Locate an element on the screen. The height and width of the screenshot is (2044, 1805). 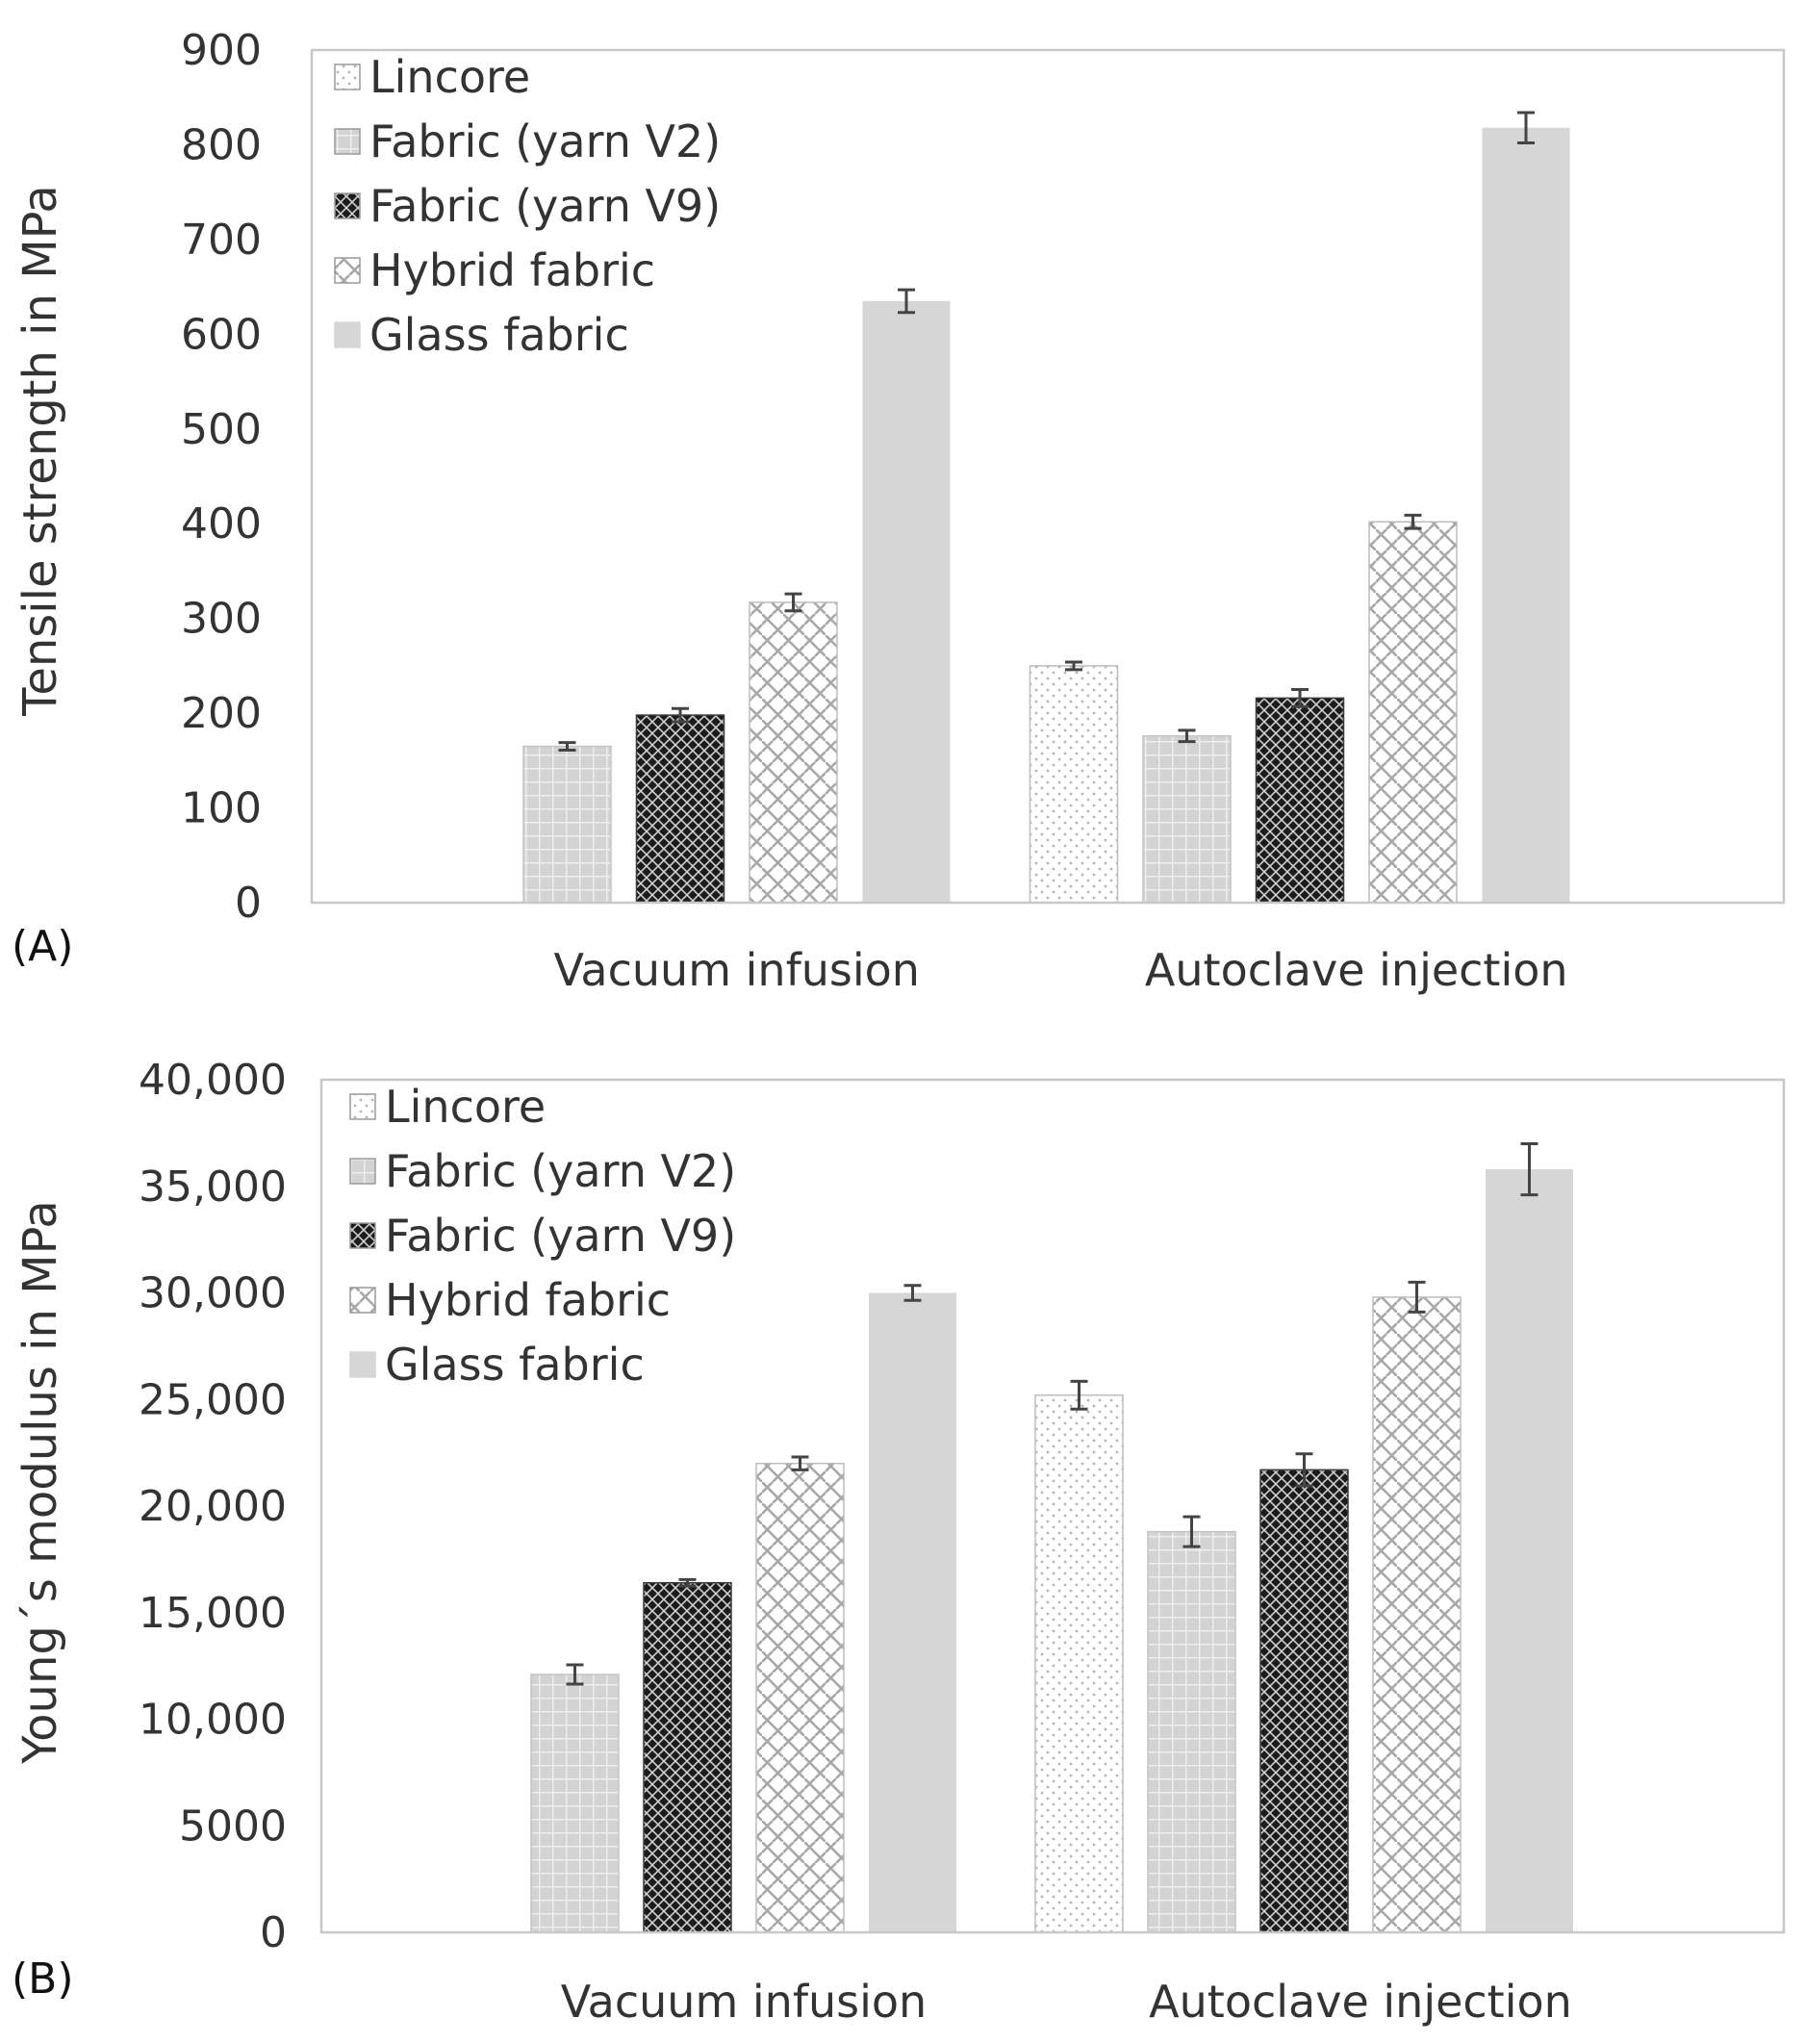
panel-a-label: (A) is located at coordinates (42, 947).